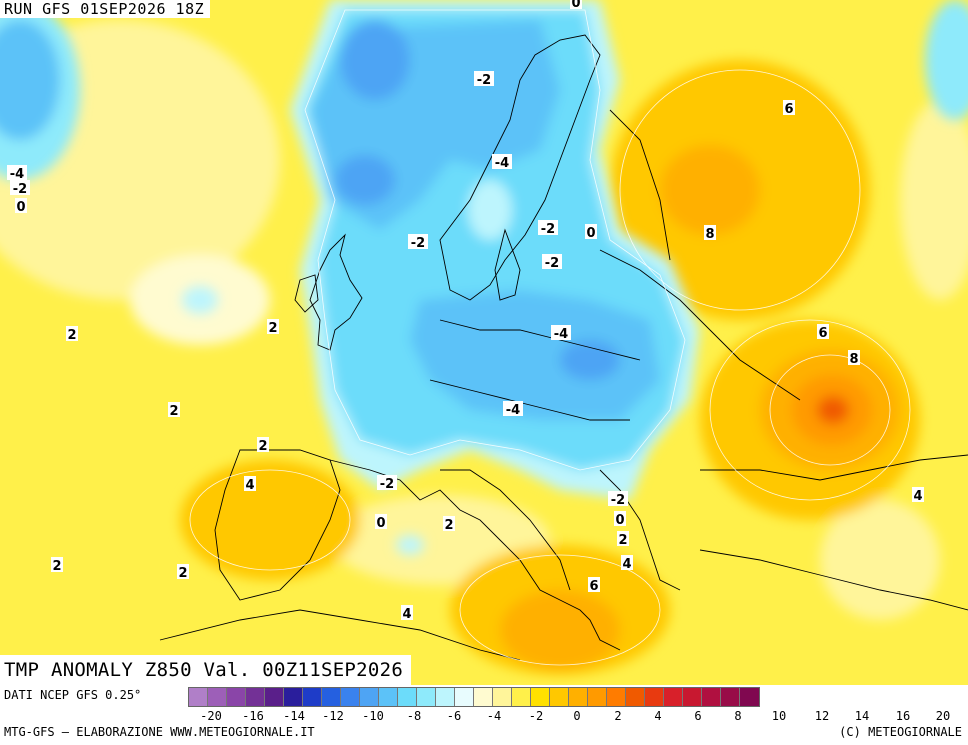  What do you see at coordinates (414, 716) in the screenshot?
I see `colorbar-tick-label: -8` at bounding box center [414, 716].